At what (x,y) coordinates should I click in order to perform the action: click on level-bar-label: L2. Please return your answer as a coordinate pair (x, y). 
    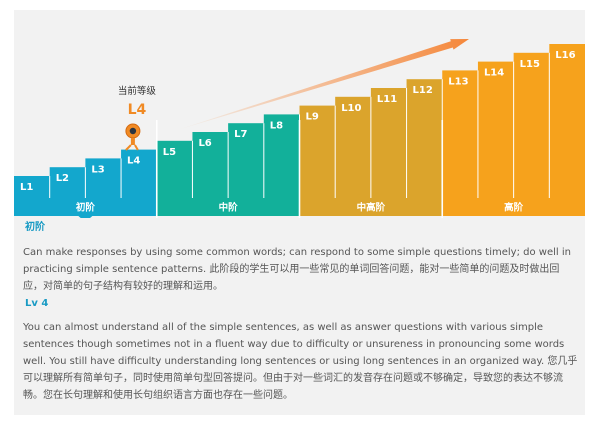
    Looking at the image, I should click on (62, 178).